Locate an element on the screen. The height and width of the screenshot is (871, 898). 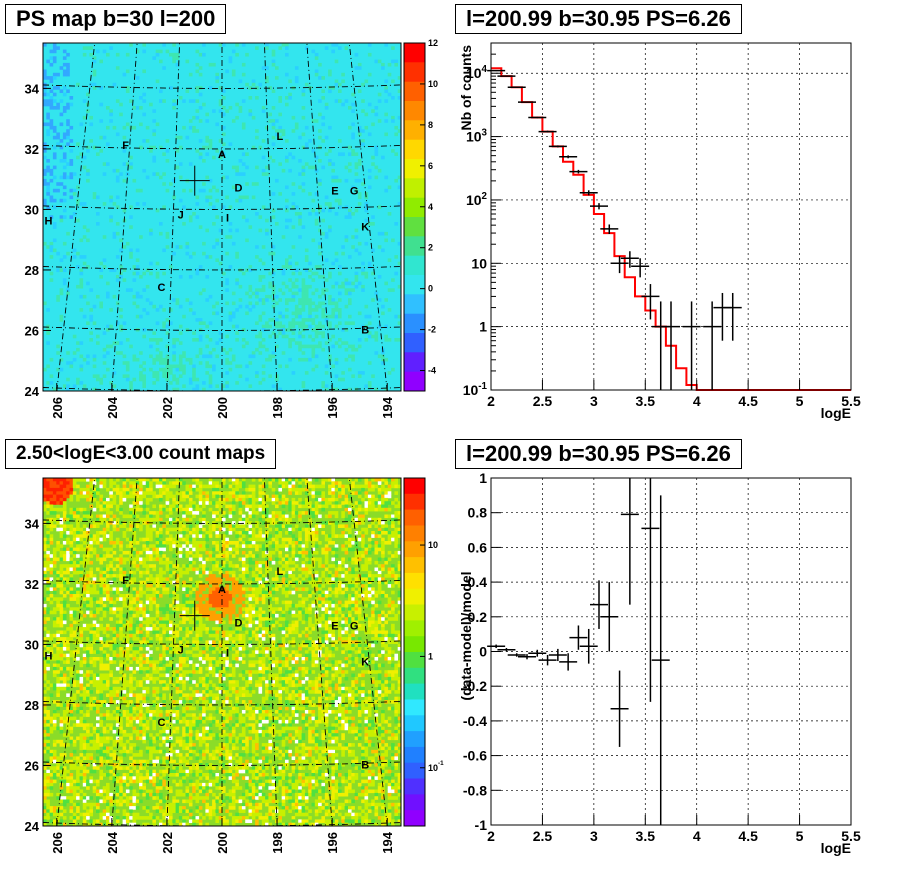
x-tick-label: 3 is located at coordinates (594, 401).